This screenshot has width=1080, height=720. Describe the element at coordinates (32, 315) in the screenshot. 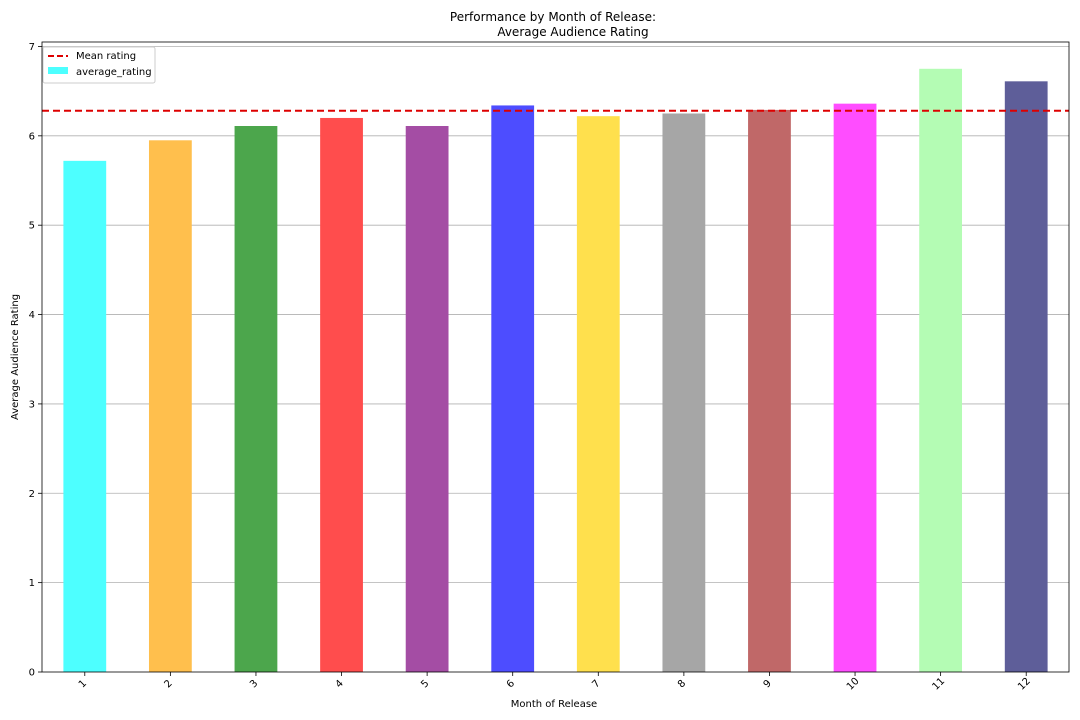

I see `y-tick-label-4: 4` at that location.